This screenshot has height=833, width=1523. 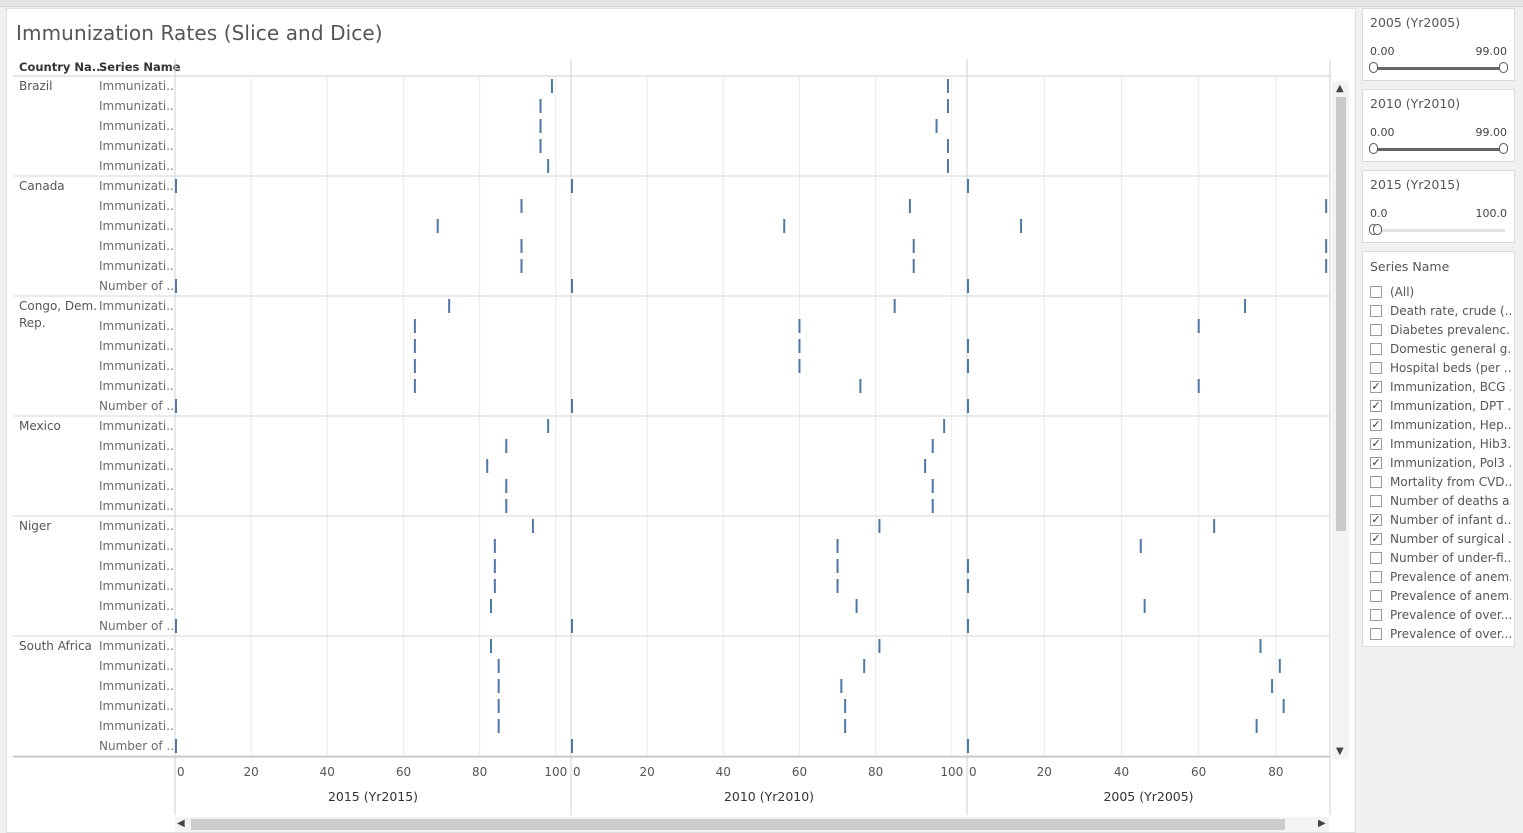 What do you see at coordinates (140, 67) in the screenshot?
I see `series-column-header: Series Name` at bounding box center [140, 67].